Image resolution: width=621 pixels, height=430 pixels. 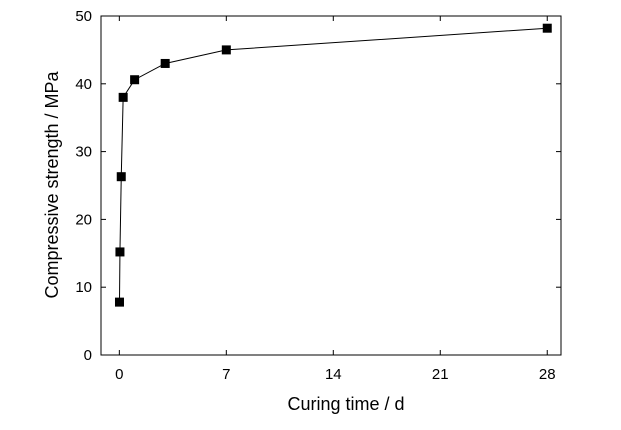 What do you see at coordinates (83, 16) in the screenshot?
I see `y-tick-label: 50` at bounding box center [83, 16].